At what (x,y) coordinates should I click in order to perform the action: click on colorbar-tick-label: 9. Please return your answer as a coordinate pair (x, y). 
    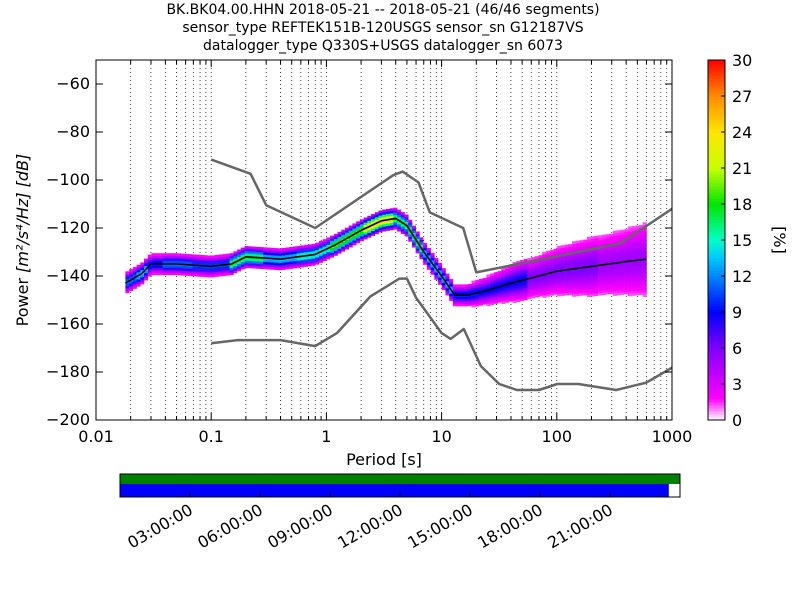
    Looking at the image, I should click on (737, 312).